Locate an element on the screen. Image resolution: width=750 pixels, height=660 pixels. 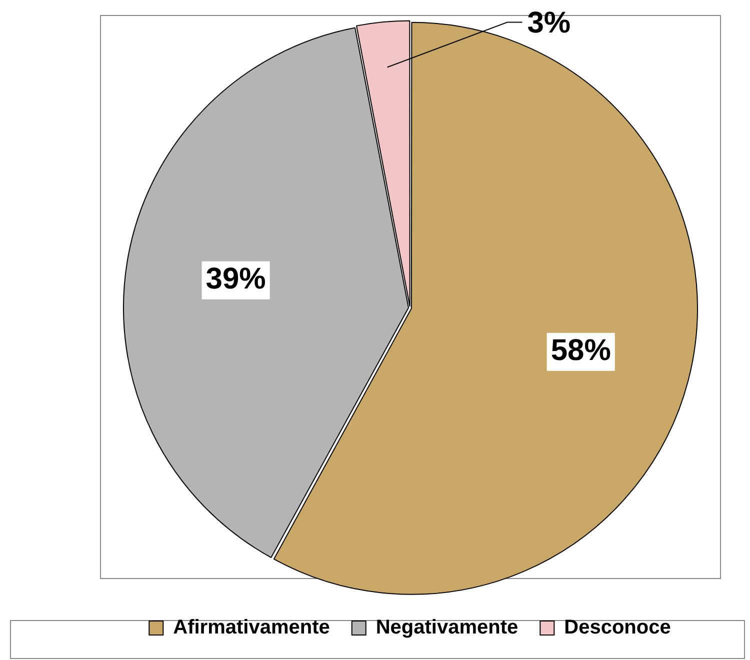
legend-label: Desconoce is located at coordinates (617, 627).